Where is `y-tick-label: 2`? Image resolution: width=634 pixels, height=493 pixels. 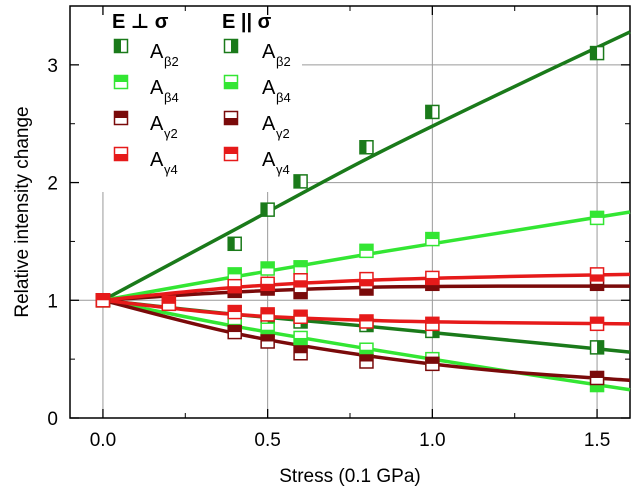 y-tick-label: 2 is located at coordinates (52, 184).